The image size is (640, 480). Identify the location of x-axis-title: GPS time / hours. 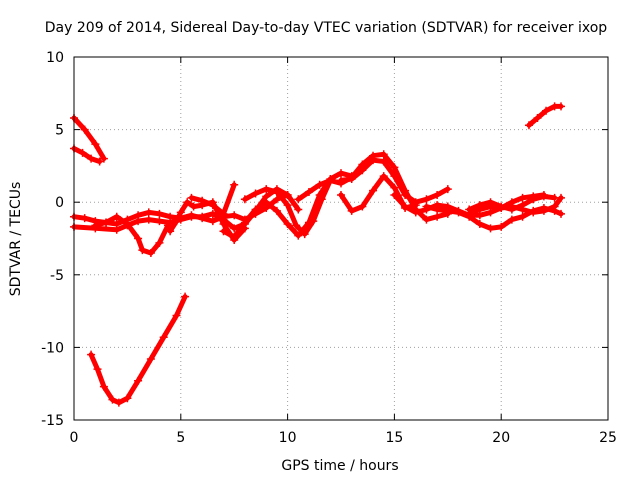
(339, 466).